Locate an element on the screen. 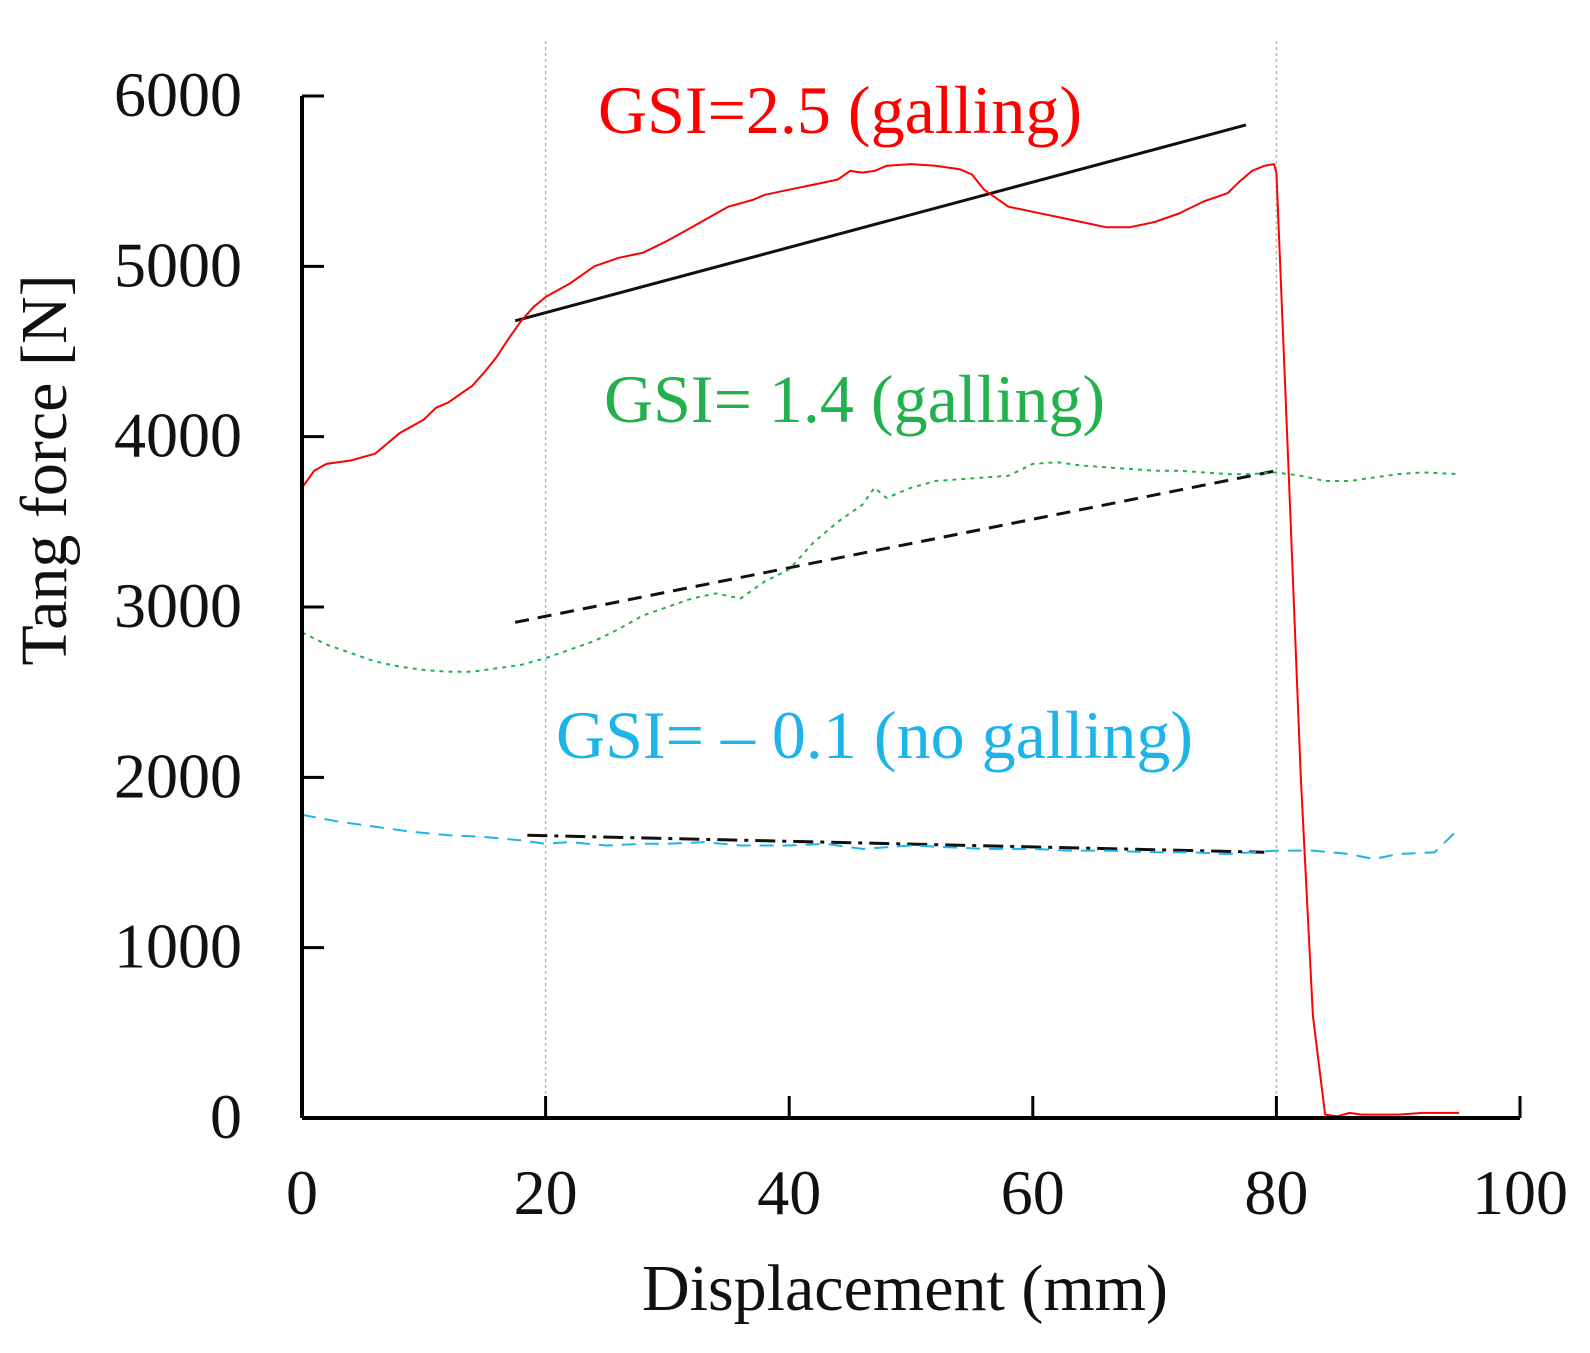 The image size is (1590, 1353). y-tick-label-2: 2000 is located at coordinates (178, 775).